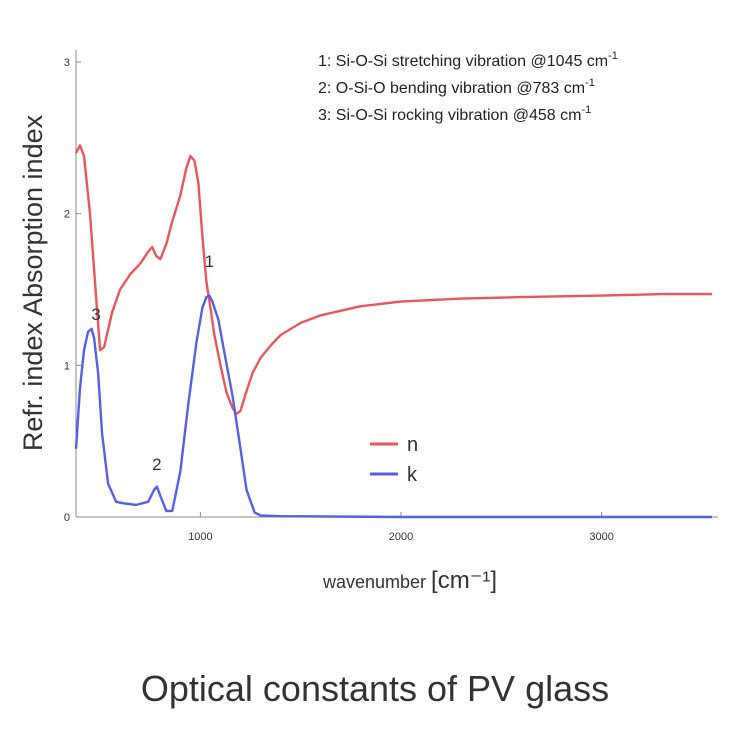 The image size is (750, 750). Describe the element at coordinates (152, 363) in the screenshot. I see `peak-labels: 1 2 3` at that location.